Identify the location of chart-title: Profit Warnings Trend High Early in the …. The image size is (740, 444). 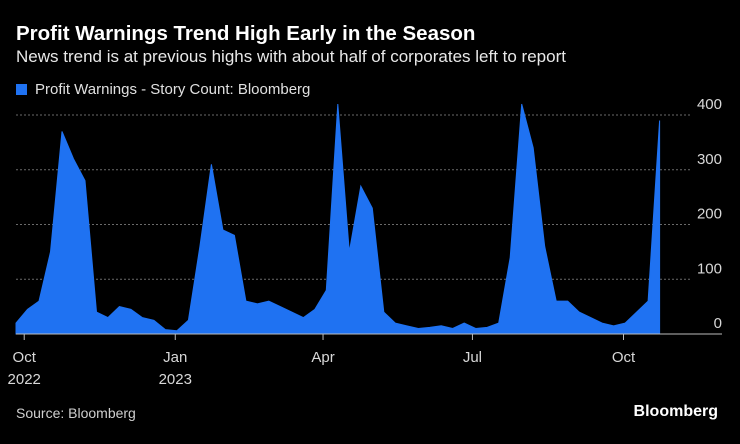
(246, 33).